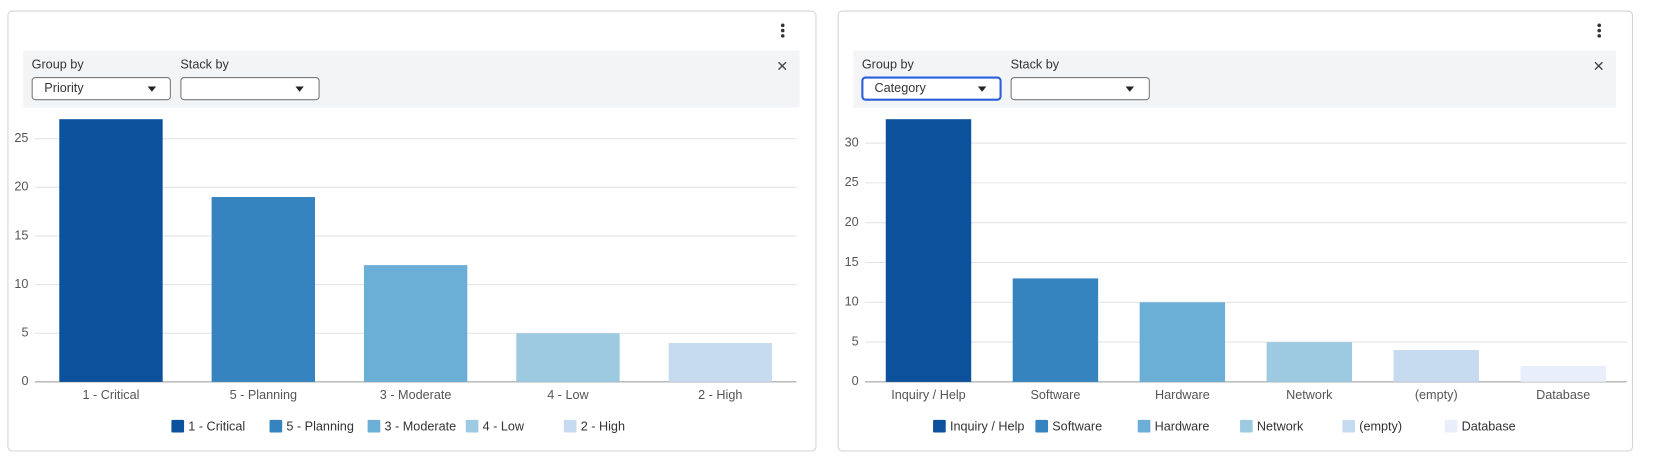 The image size is (1654, 458). What do you see at coordinates (1309, 395) in the screenshot?
I see `x-tick-label: Network` at bounding box center [1309, 395].